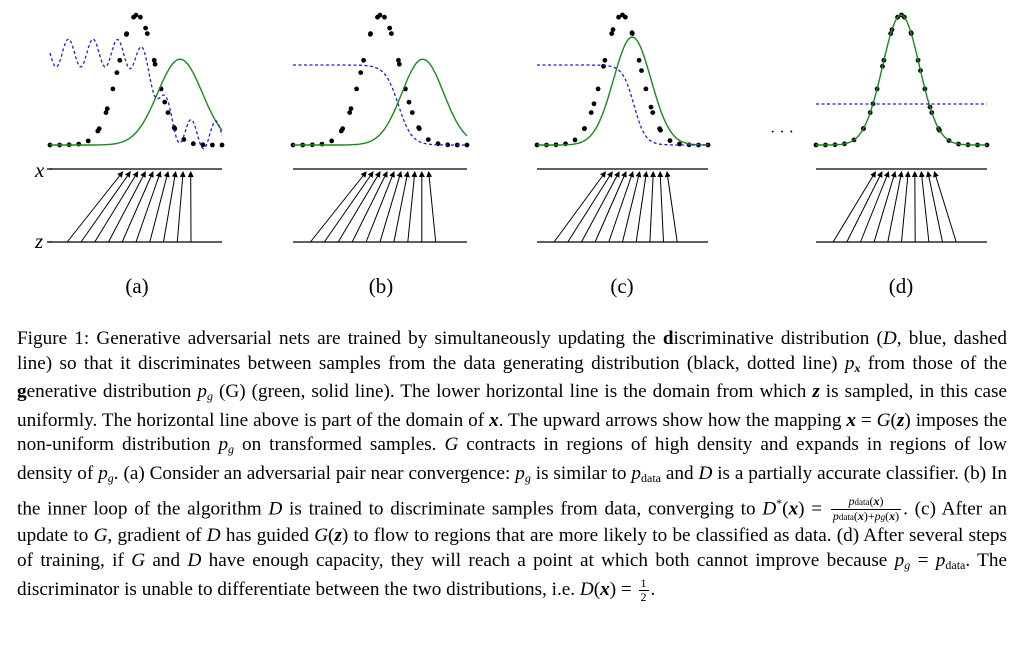  What do you see at coordinates (137, 286) in the screenshot?
I see `panel-label-a: (a)` at bounding box center [137, 286].